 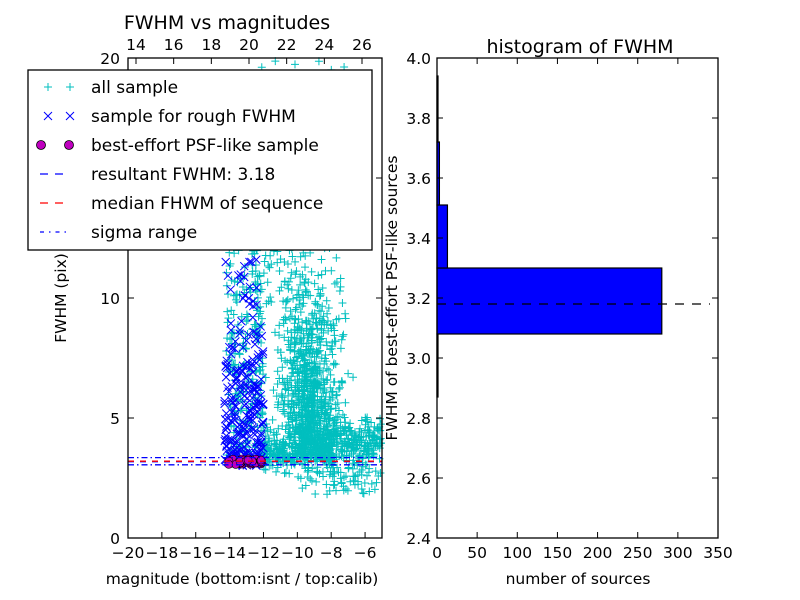 What do you see at coordinates (579, 47) in the screenshot?
I see `right-chart-title: histogram of FWHM` at bounding box center [579, 47].